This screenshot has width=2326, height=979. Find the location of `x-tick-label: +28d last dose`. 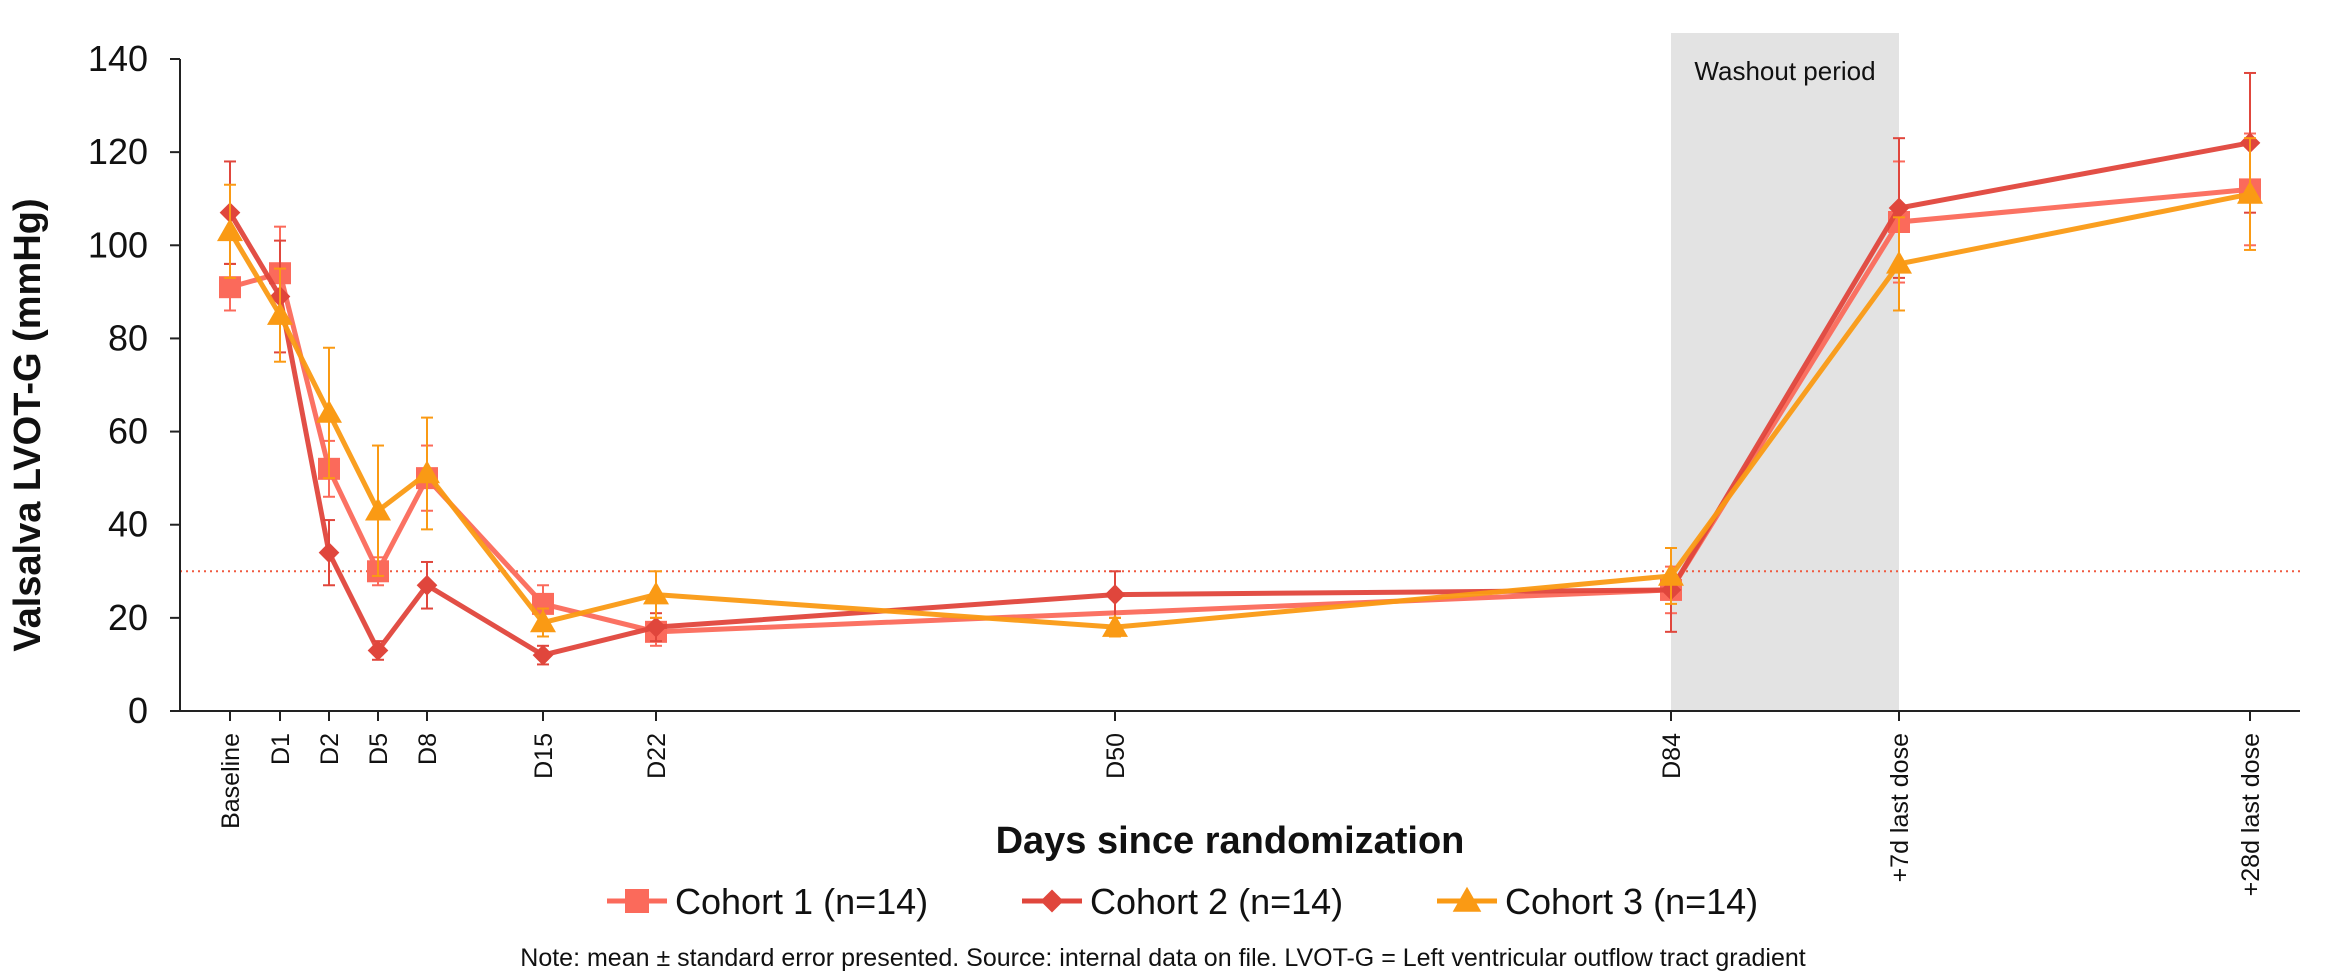

x-tick-label: +28d last dose is located at coordinates (2251, 814).